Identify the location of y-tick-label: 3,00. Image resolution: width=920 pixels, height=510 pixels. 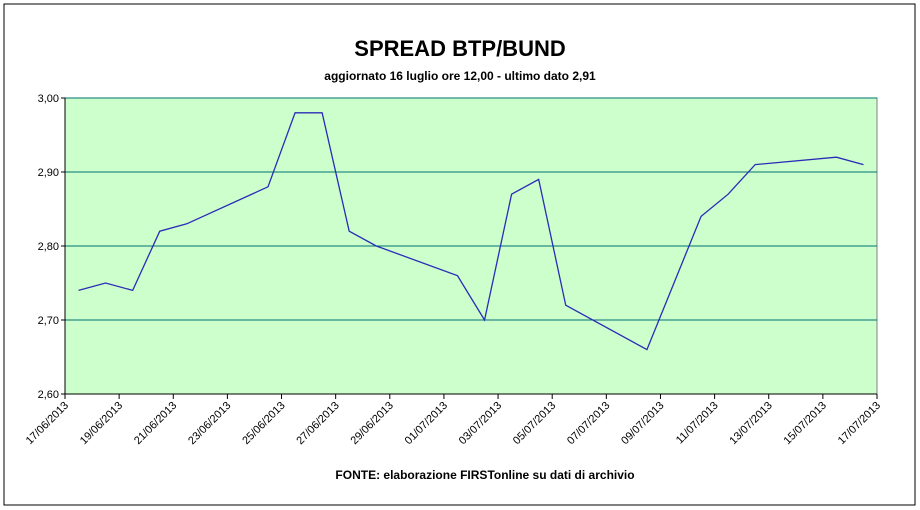
(48, 99).